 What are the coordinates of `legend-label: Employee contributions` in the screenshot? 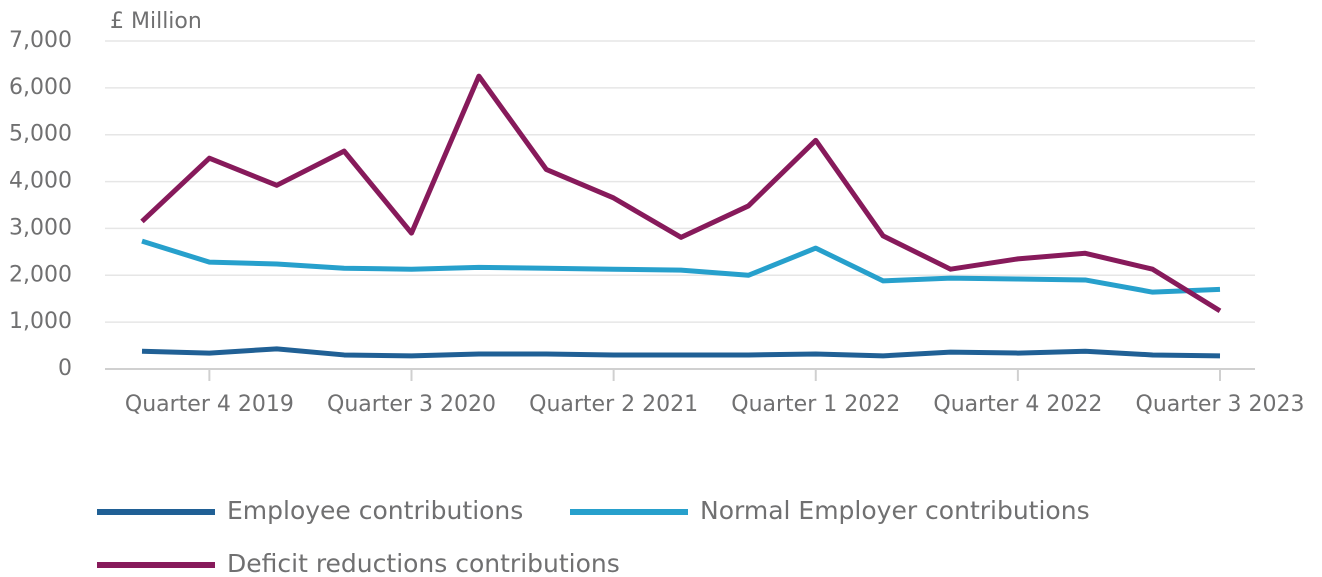 It's located at (375, 510).